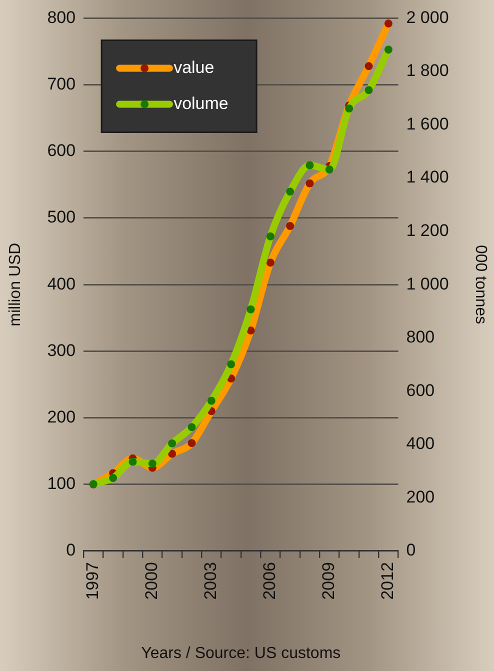 The image size is (494, 671). Describe the element at coordinates (71, 550) in the screenshot. I see `y-tick-label: 0` at that location.